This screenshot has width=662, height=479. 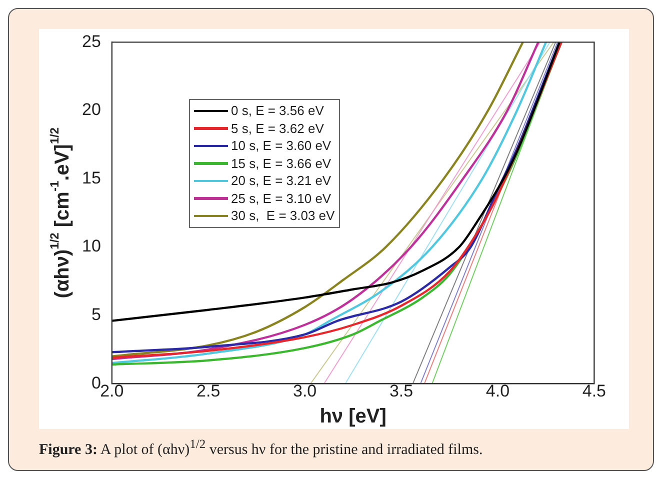 What do you see at coordinates (305, 390) in the screenshot?
I see `x-tick-label: 3.0` at bounding box center [305, 390].